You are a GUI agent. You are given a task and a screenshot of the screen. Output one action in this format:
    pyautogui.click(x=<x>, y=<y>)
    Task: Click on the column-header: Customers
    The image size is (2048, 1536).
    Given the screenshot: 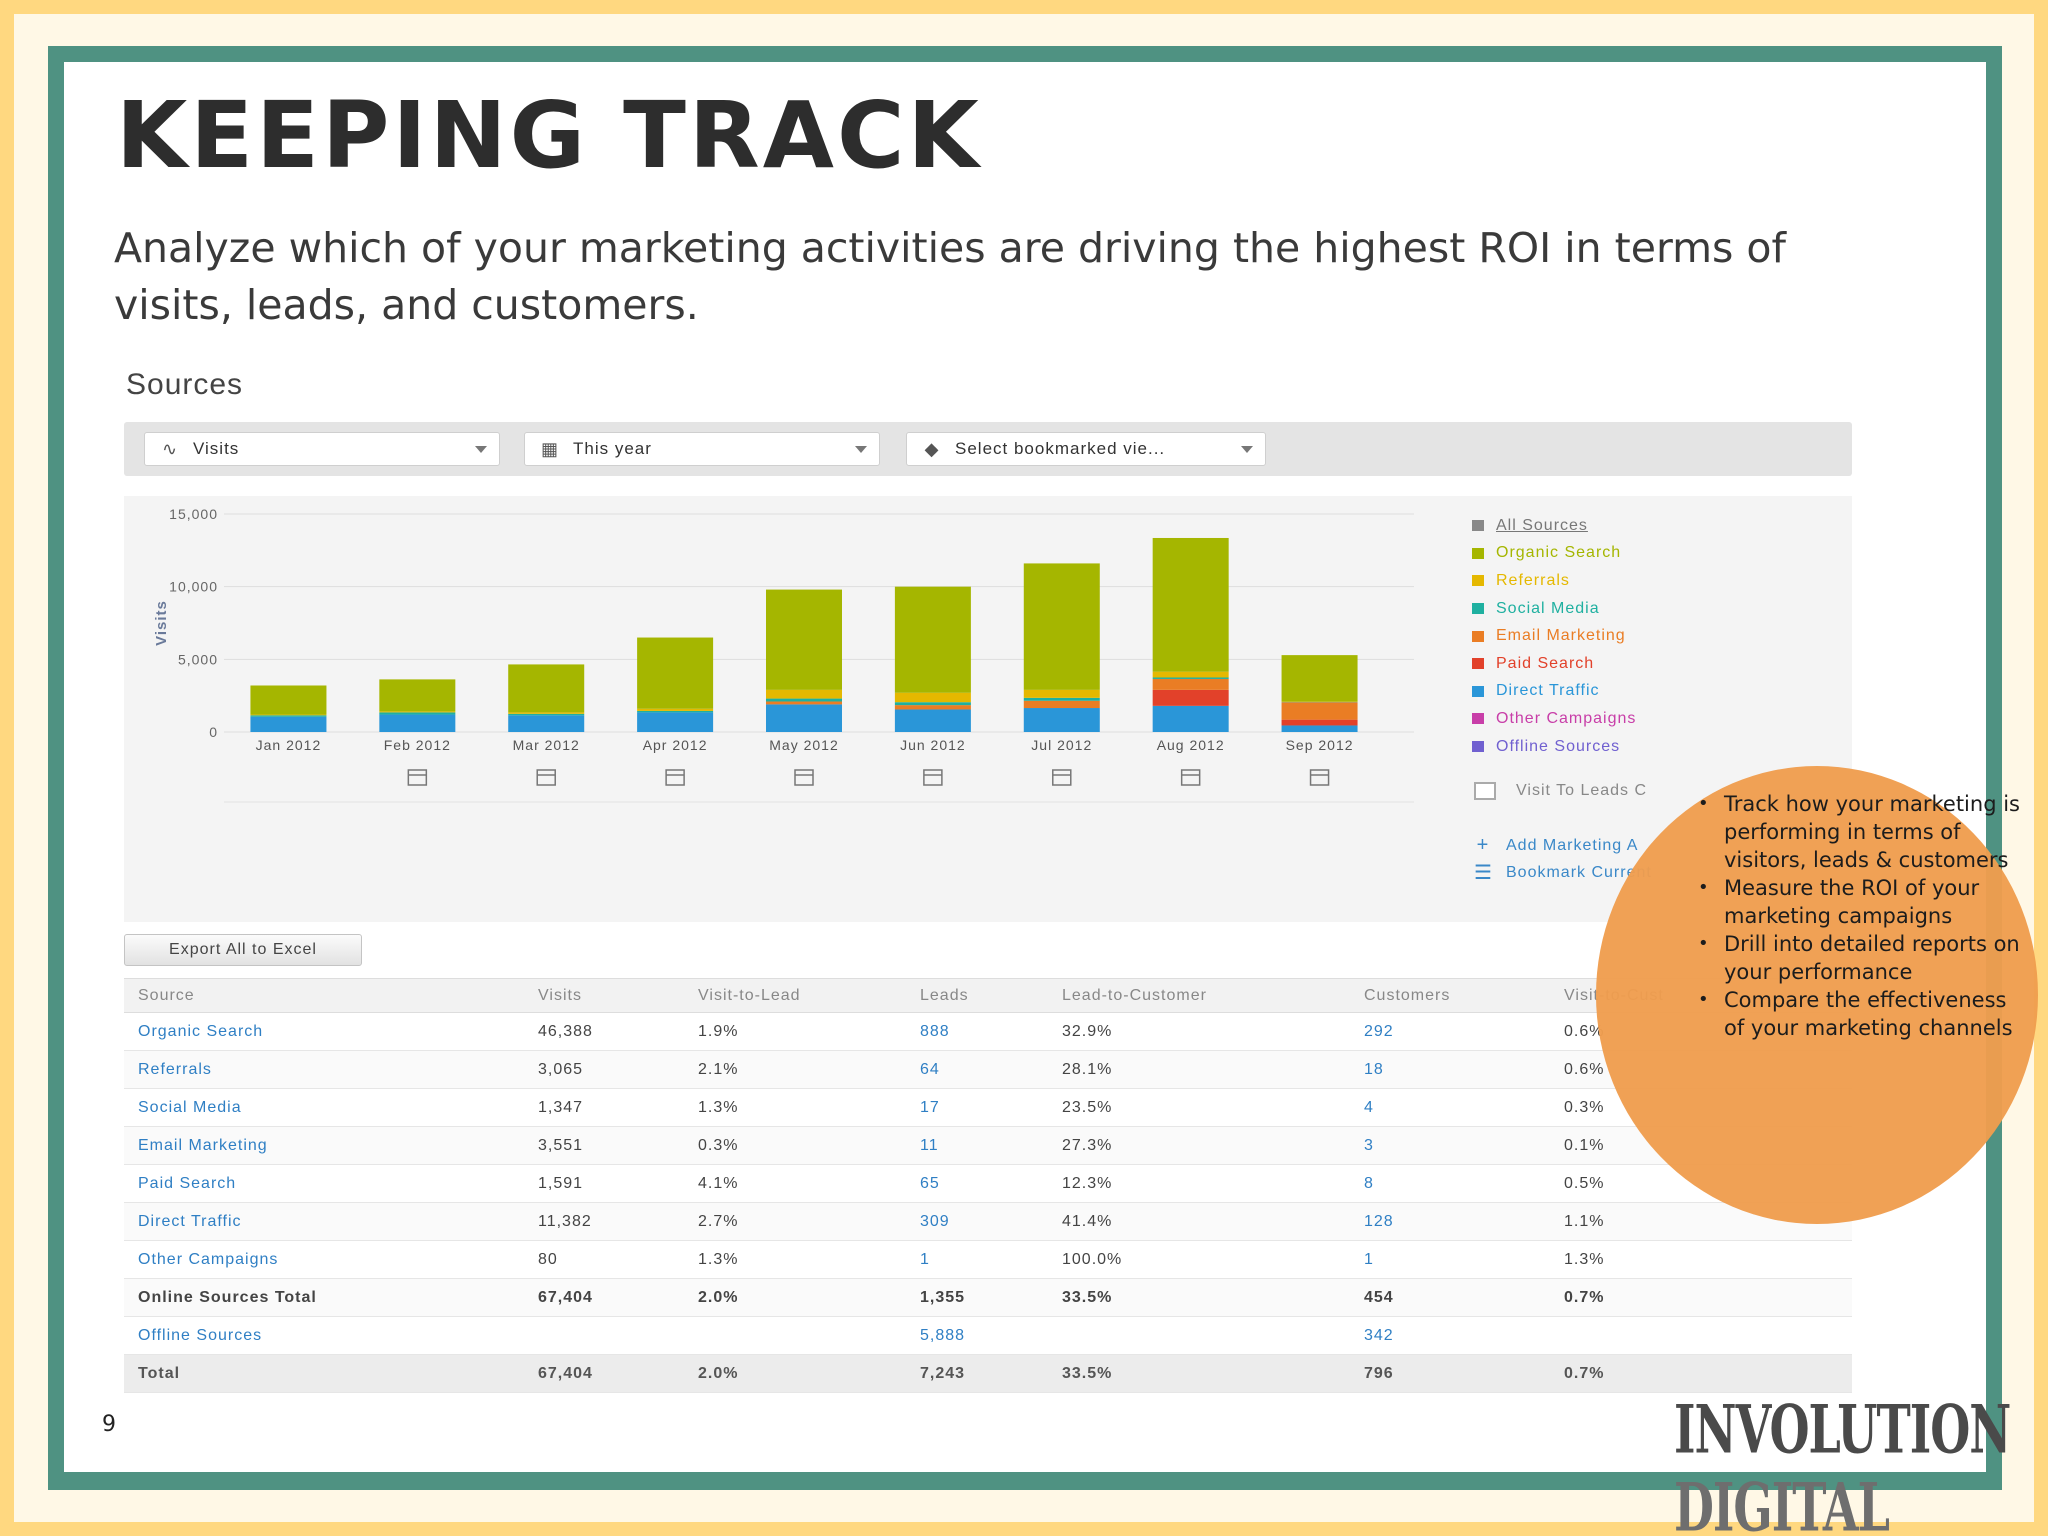 What is the action you would take?
    pyautogui.click(x=1450, y=995)
    